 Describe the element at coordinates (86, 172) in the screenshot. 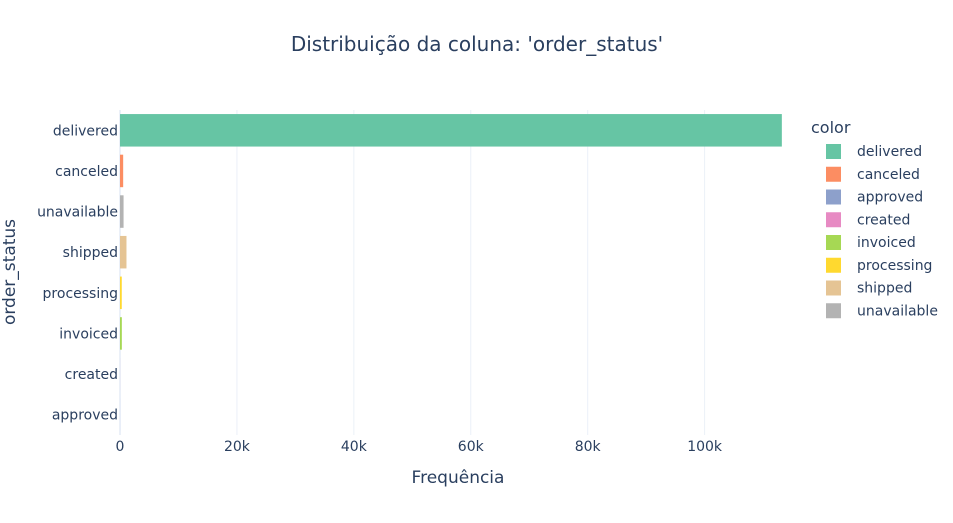

I see `y-tick-label: canceled` at that location.